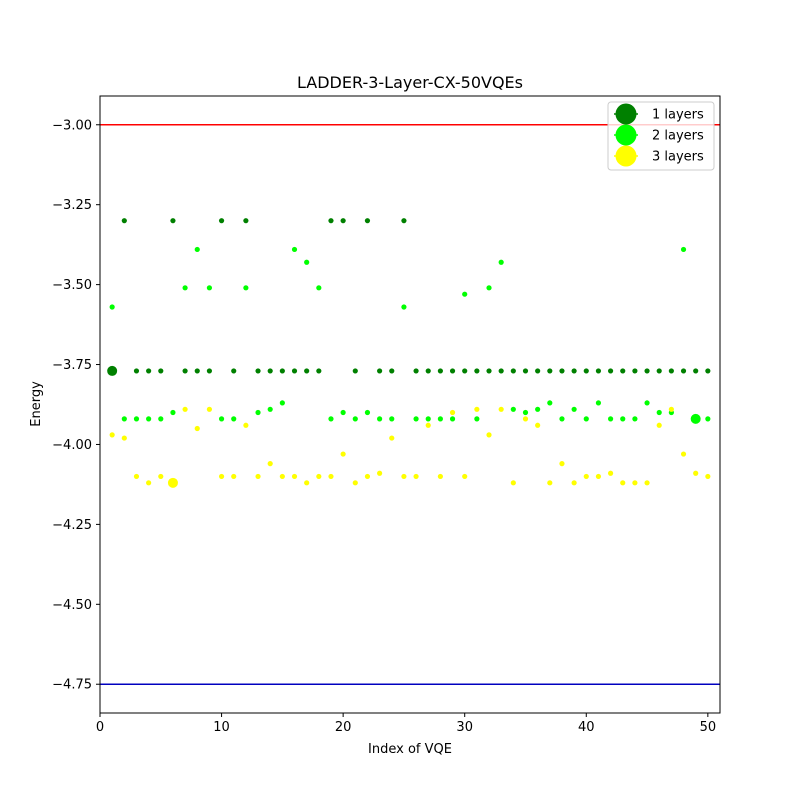 The width and height of the screenshot is (800, 800). What do you see at coordinates (586, 727) in the screenshot?
I see `x-tick-label: 40` at bounding box center [586, 727].